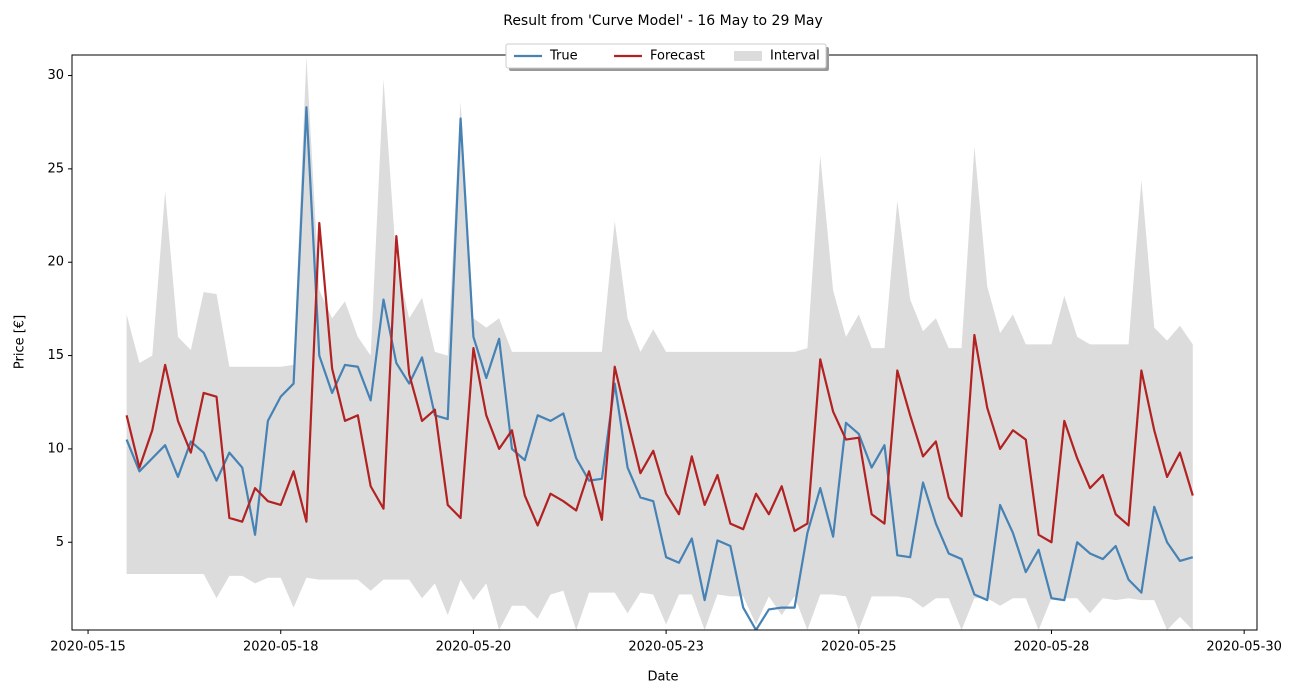 The image size is (1300, 700). What do you see at coordinates (55, 448) in the screenshot?
I see `y-tick-label: 10` at bounding box center [55, 448].